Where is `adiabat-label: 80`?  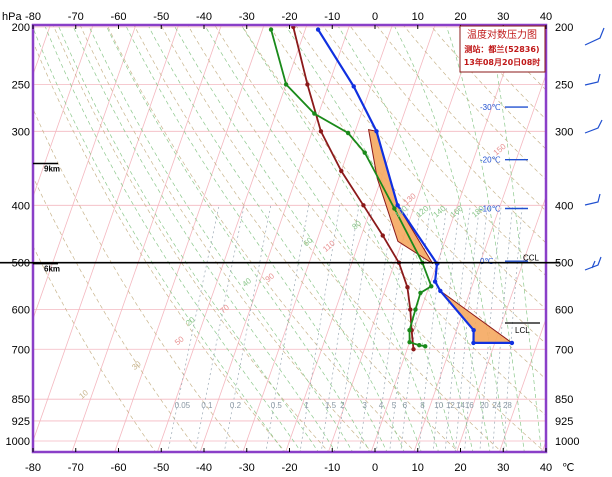
adiabat-label: 80 is located at coordinates (356, 224).